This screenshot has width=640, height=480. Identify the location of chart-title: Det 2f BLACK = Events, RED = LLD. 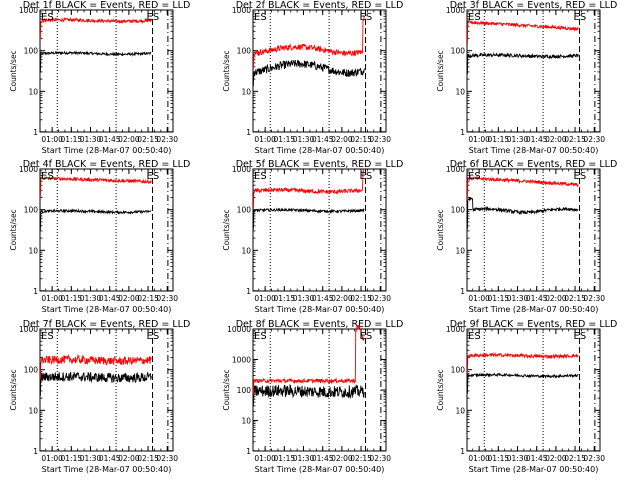
(320, 5).